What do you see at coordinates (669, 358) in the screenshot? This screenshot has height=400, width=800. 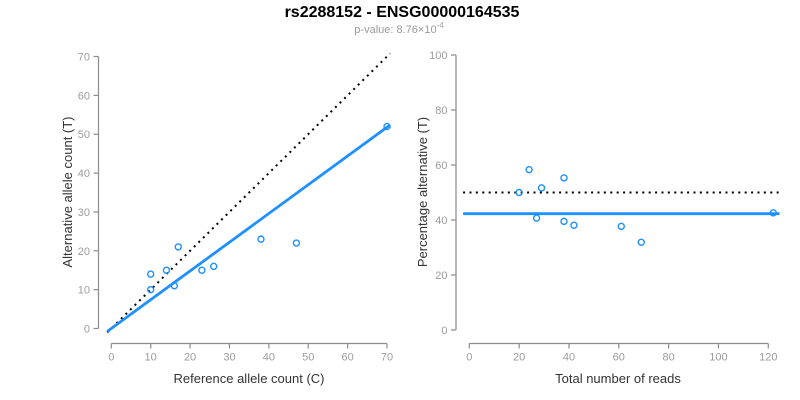 I see `x-tick-label: 80` at bounding box center [669, 358].